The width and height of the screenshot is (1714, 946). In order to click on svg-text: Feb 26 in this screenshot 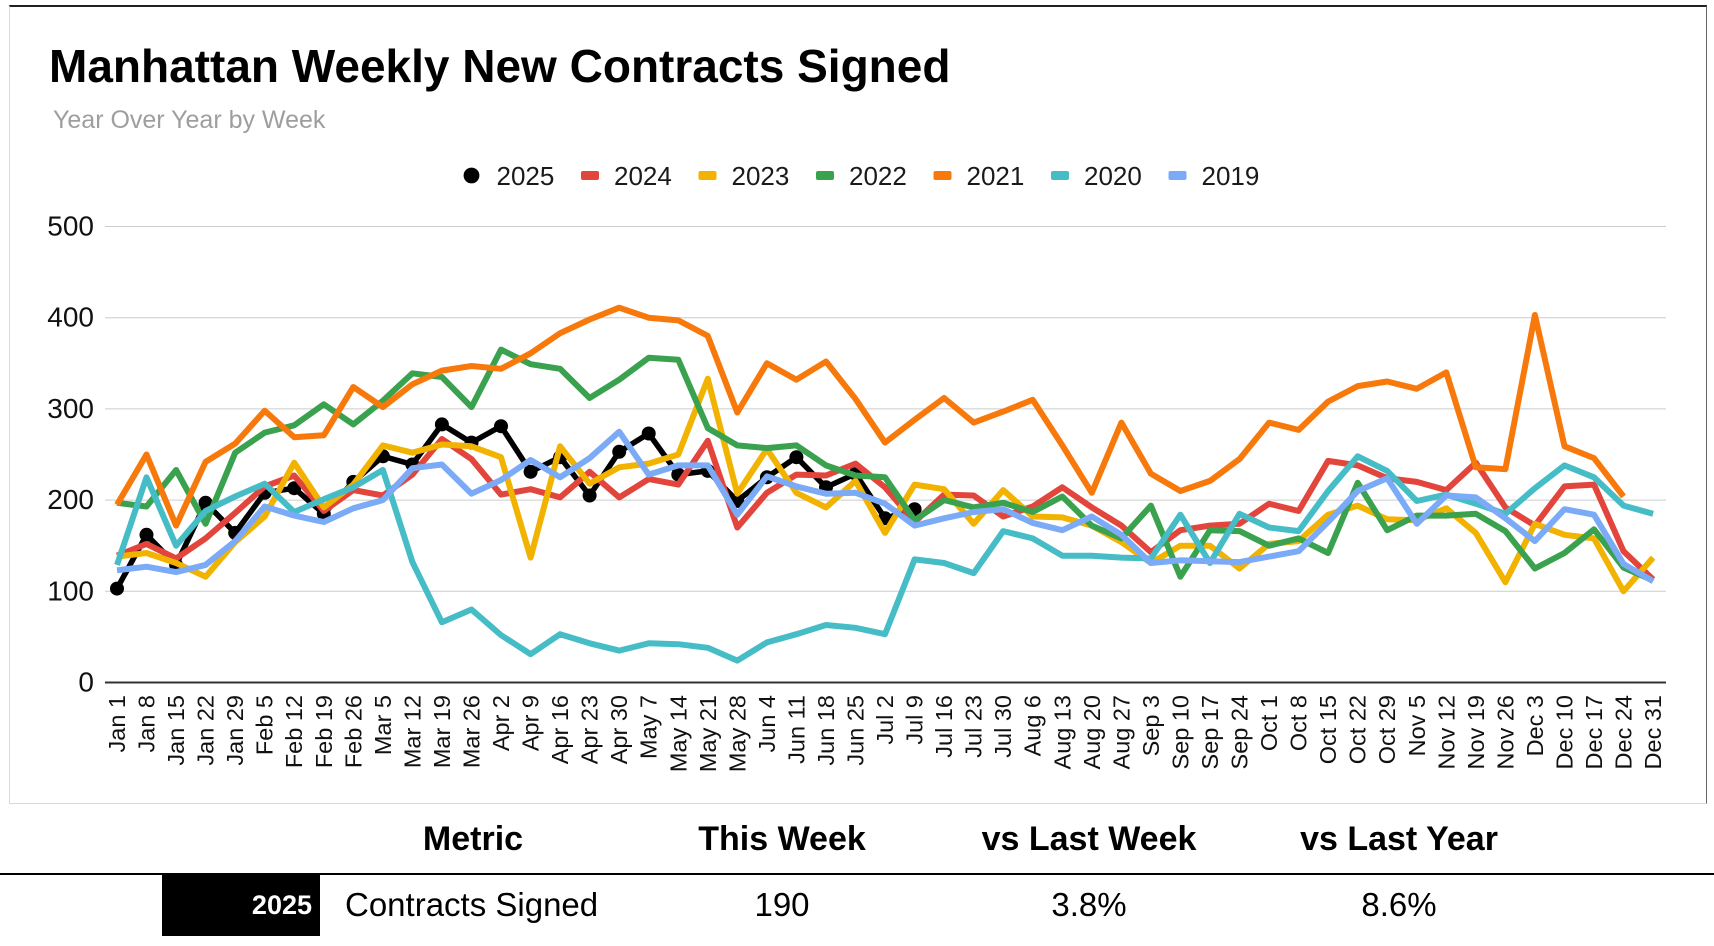, I will do `click(353, 731)`.